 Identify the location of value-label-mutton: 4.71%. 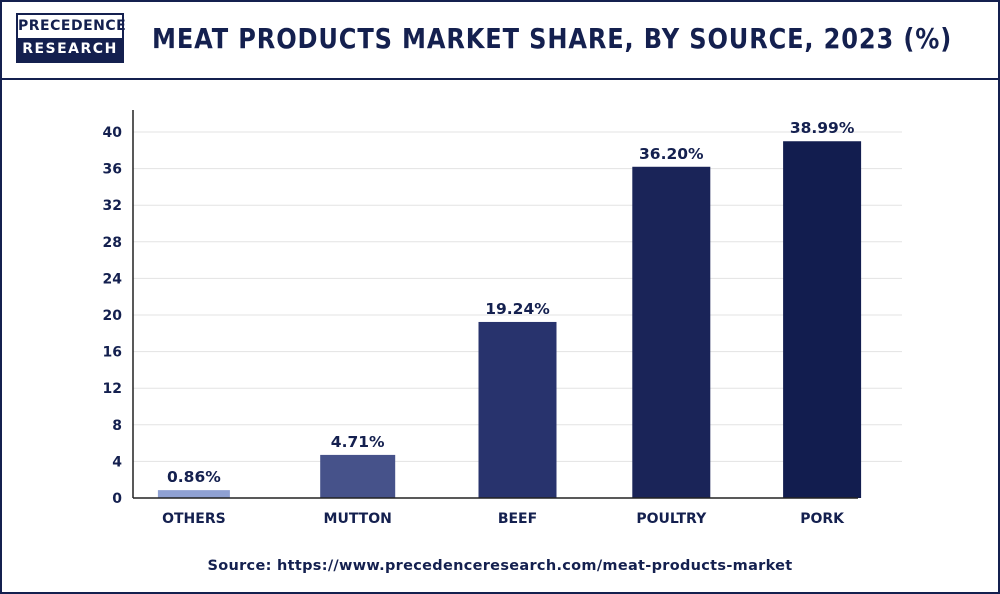
(358, 442).